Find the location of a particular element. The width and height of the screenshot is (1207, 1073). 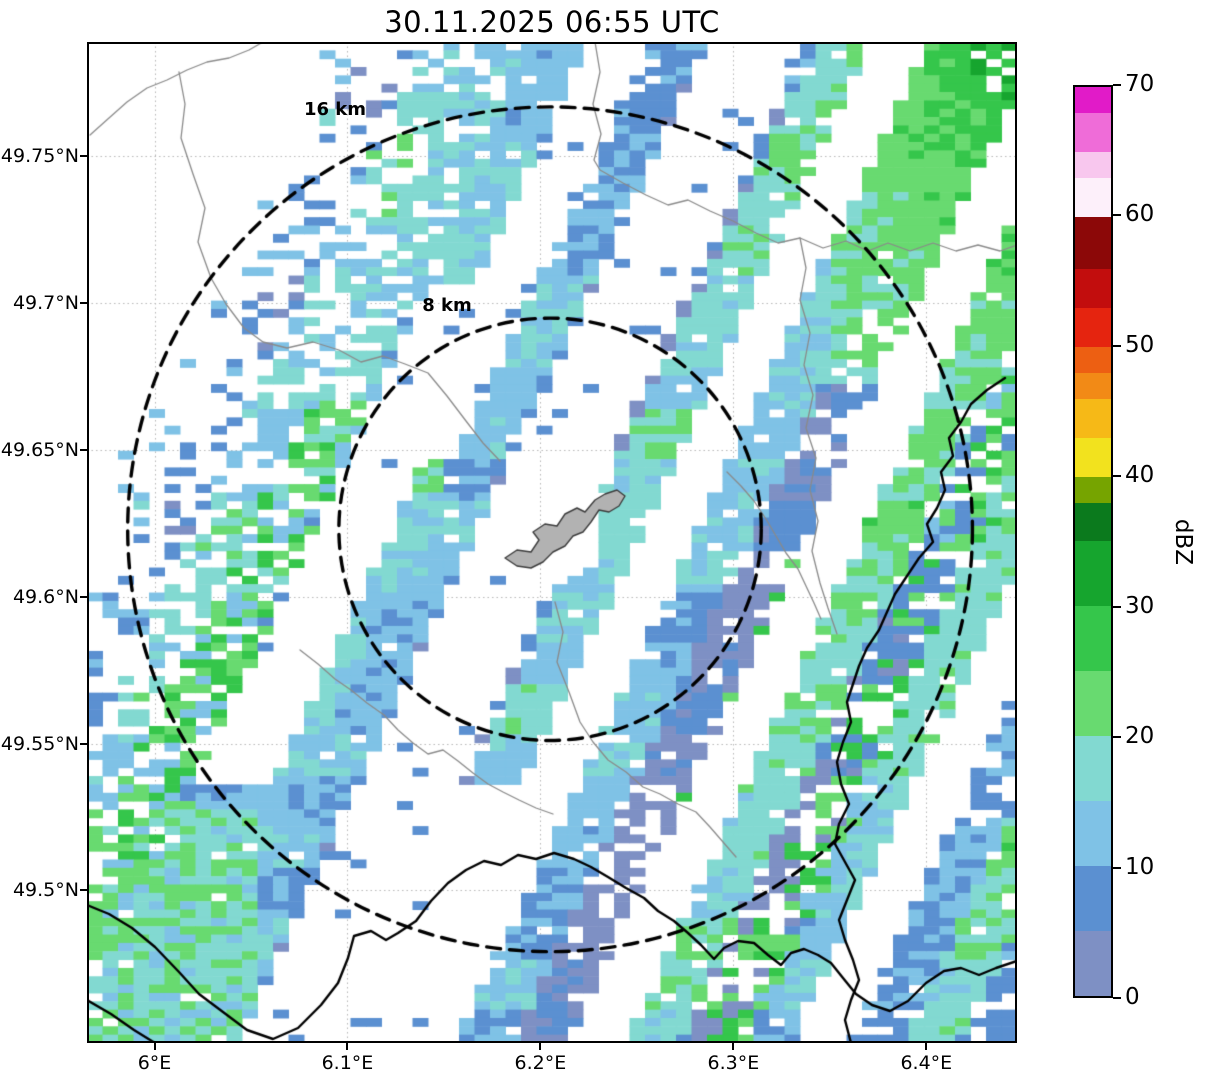

colorbar-tick-label: 20 is located at coordinates (1140, 736).